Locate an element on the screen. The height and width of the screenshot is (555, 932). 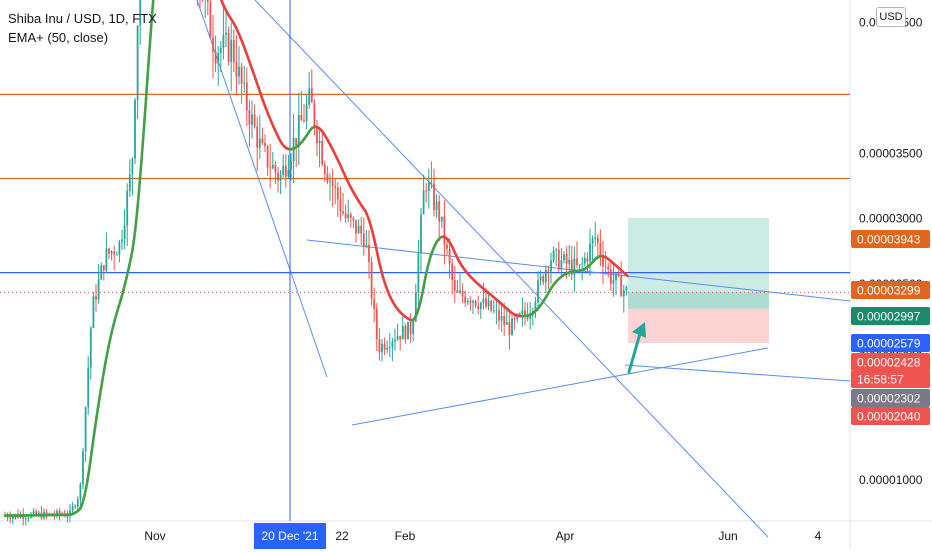
currency-button: USD is located at coordinates (891, 17).